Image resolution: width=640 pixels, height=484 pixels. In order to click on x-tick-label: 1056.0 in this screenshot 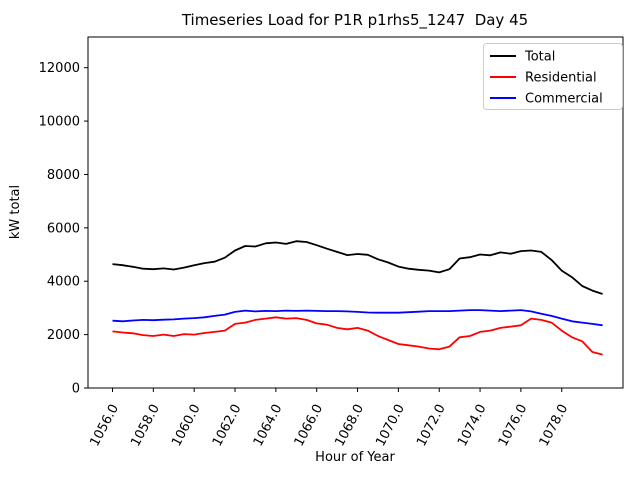, I will do `click(104, 425)`.